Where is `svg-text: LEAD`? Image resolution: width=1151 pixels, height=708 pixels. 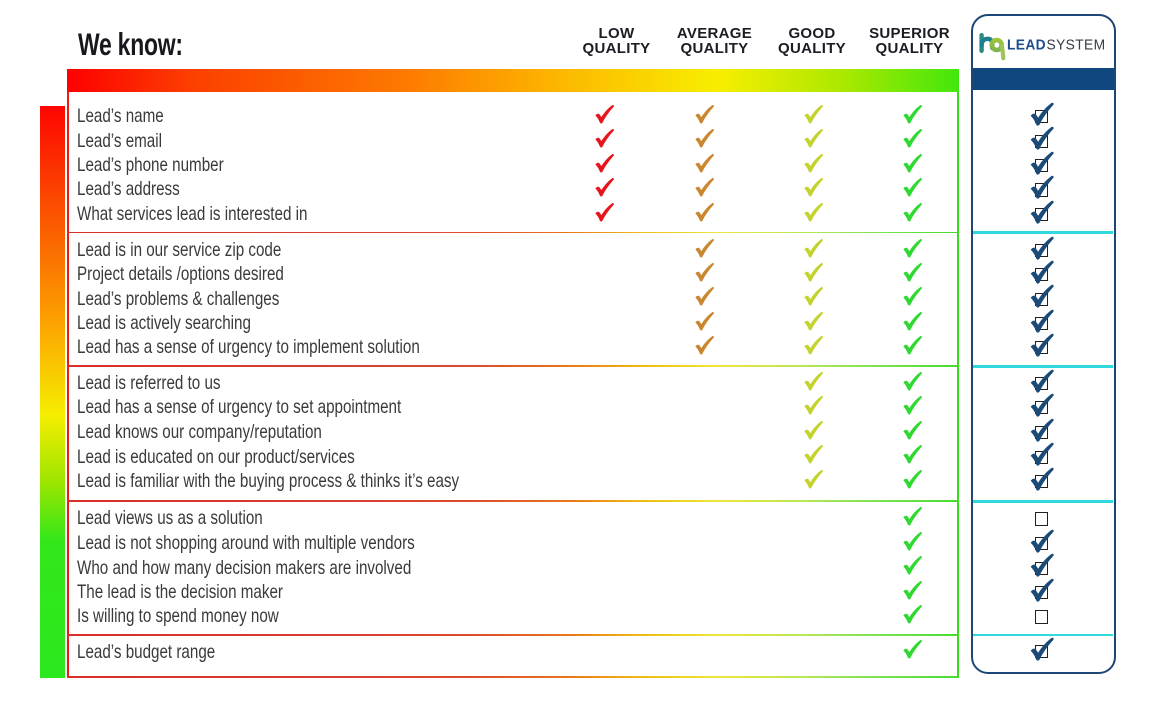 svg-text: LEAD is located at coordinates (1026, 46).